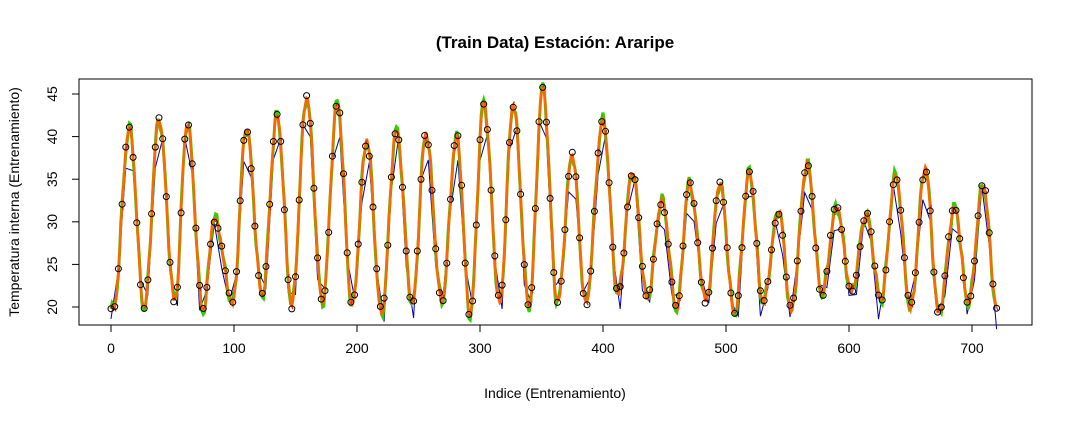 The width and height of the screenshot is (1070, 422). I want to click on chart-title: (Train Data) Estación: Araripe, so click(555, 42).